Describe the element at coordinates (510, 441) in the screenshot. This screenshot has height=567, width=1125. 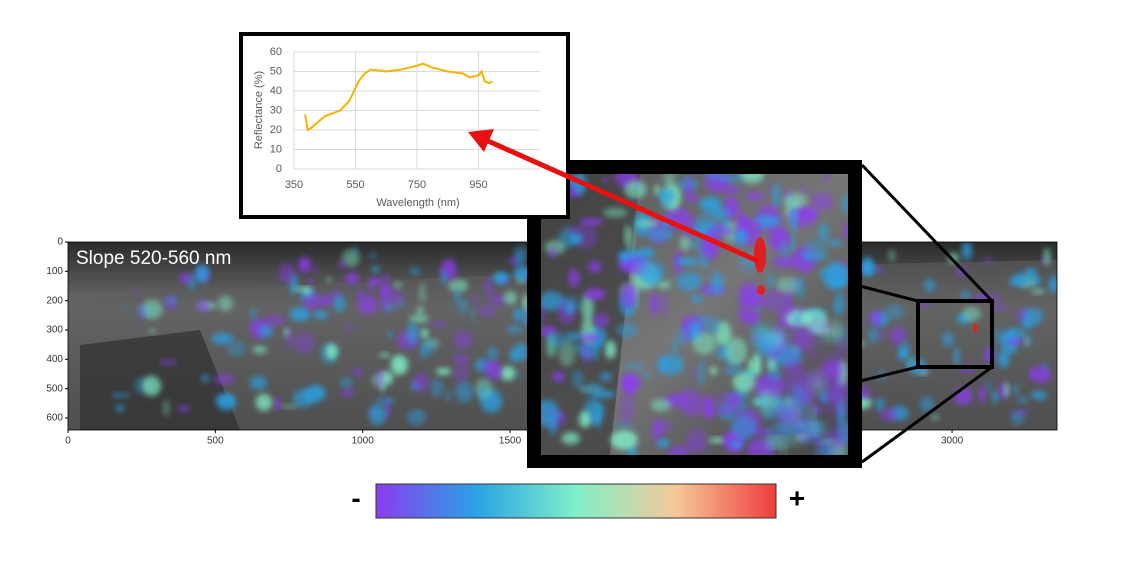
I see `x-tick-label: 1500` at that location.